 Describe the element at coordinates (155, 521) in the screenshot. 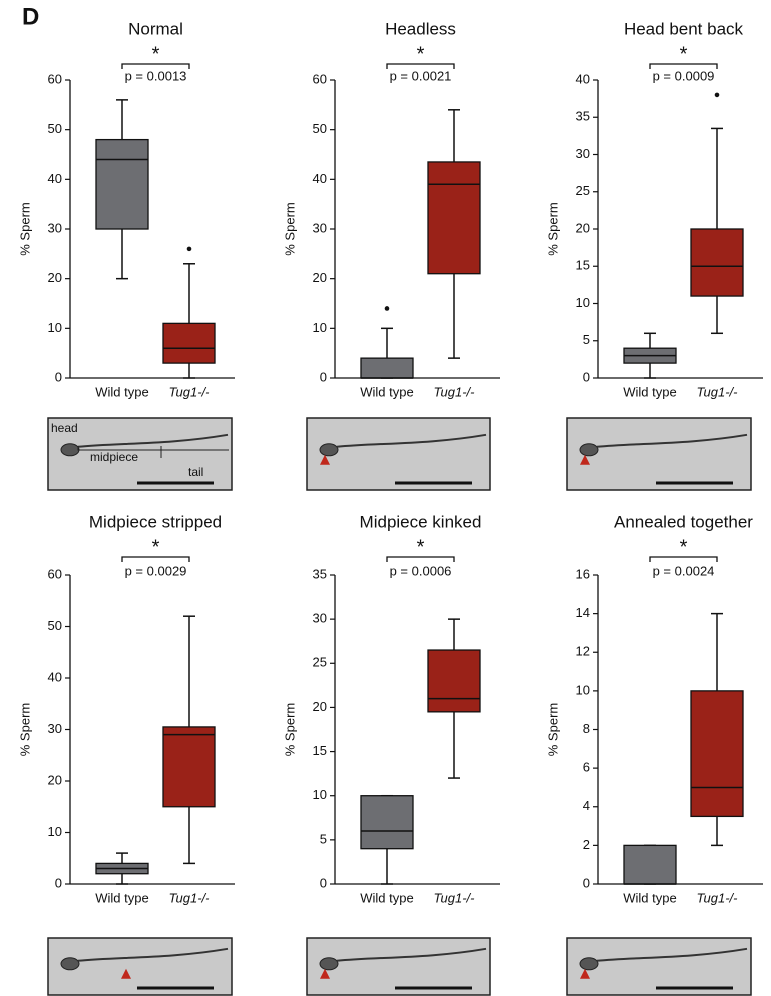

I see `chart-title: Midpiece stripped` at that location.